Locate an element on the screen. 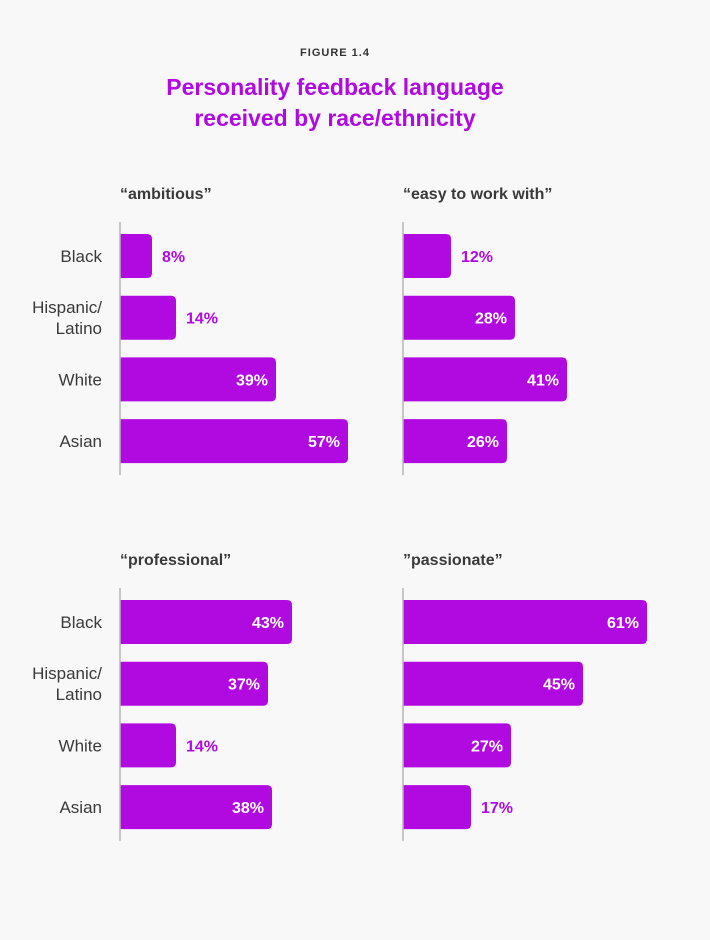 This screenshot has width=710, height=940. data-label: 61% is located at coordinates (623, 623).